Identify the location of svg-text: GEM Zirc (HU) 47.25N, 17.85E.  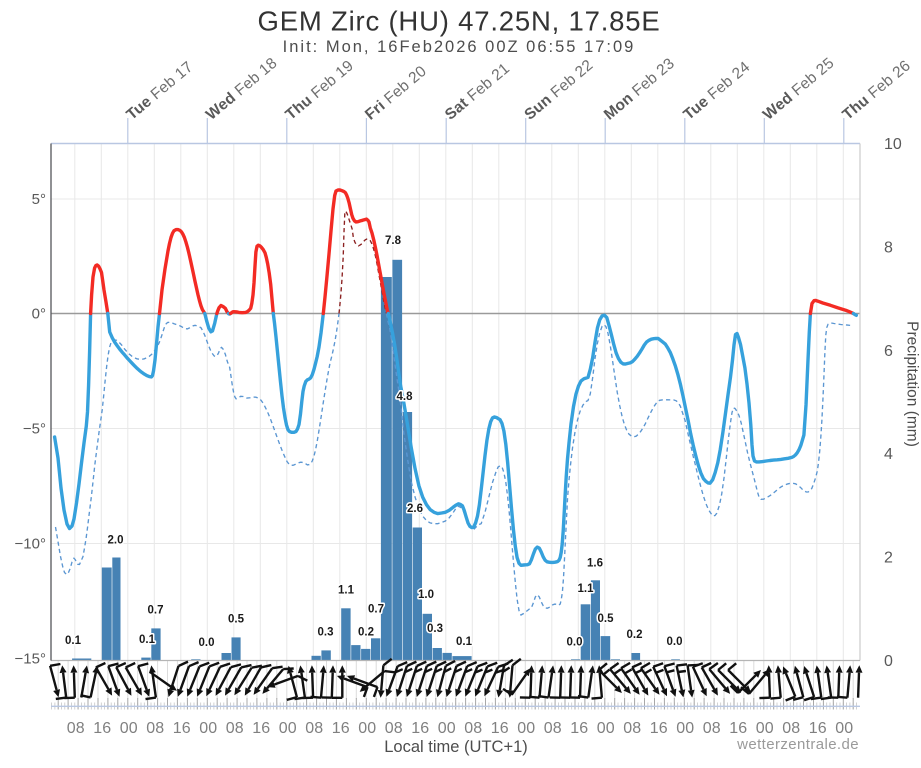
(459, 21).